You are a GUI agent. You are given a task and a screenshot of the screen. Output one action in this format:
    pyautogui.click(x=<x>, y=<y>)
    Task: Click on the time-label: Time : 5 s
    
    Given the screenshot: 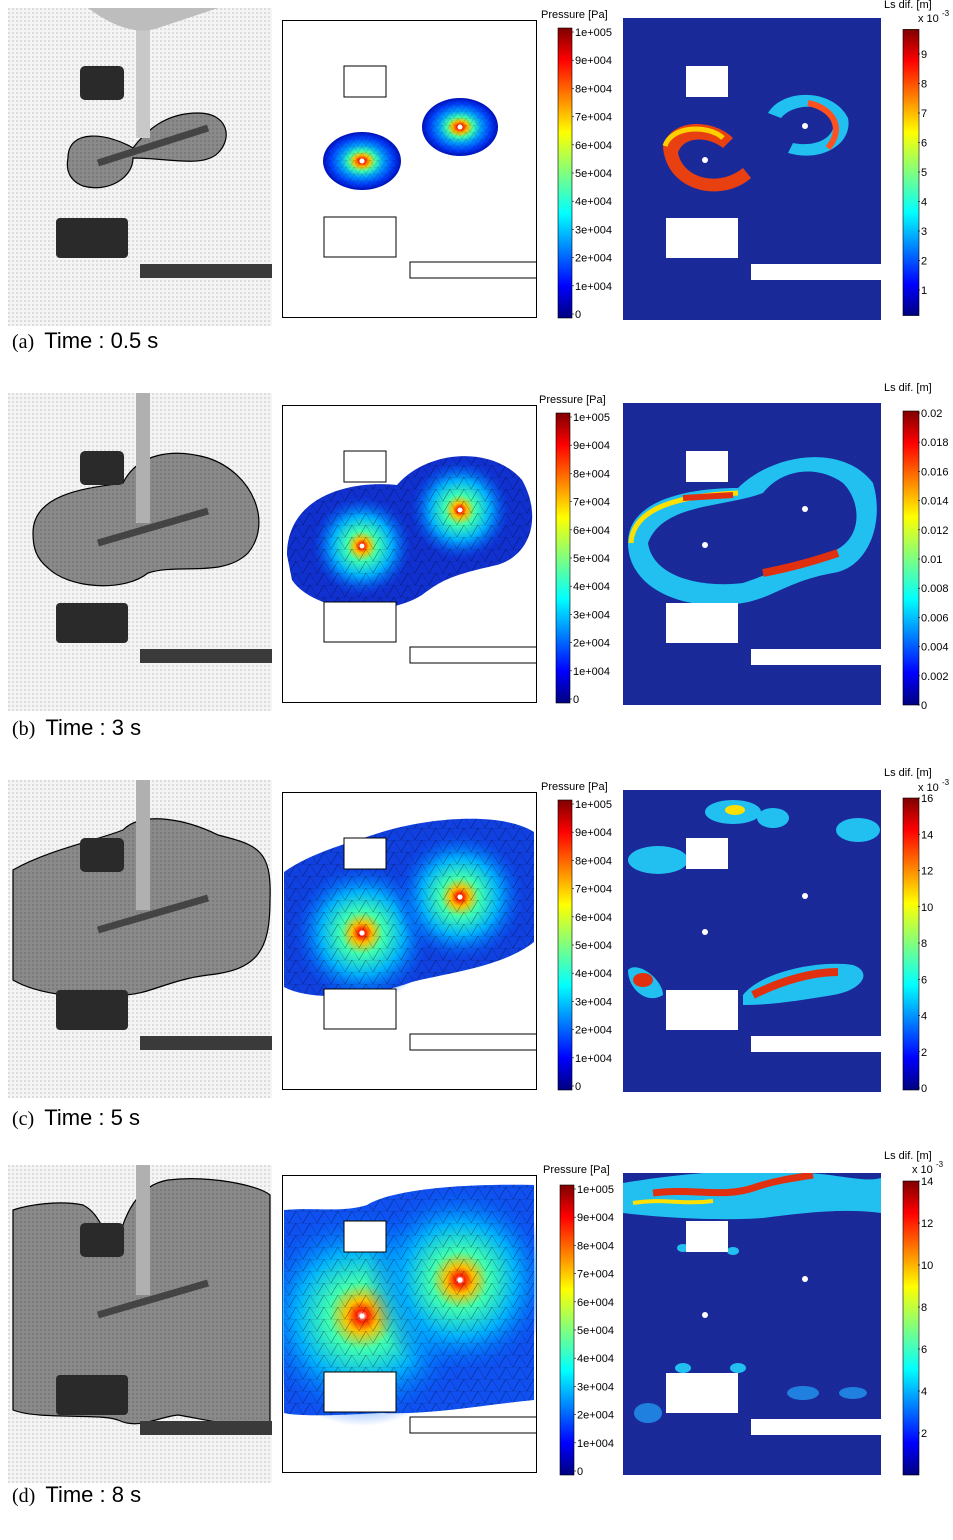 What is the action you would take?
    pyautogui.click(x=92, y=1117)
    